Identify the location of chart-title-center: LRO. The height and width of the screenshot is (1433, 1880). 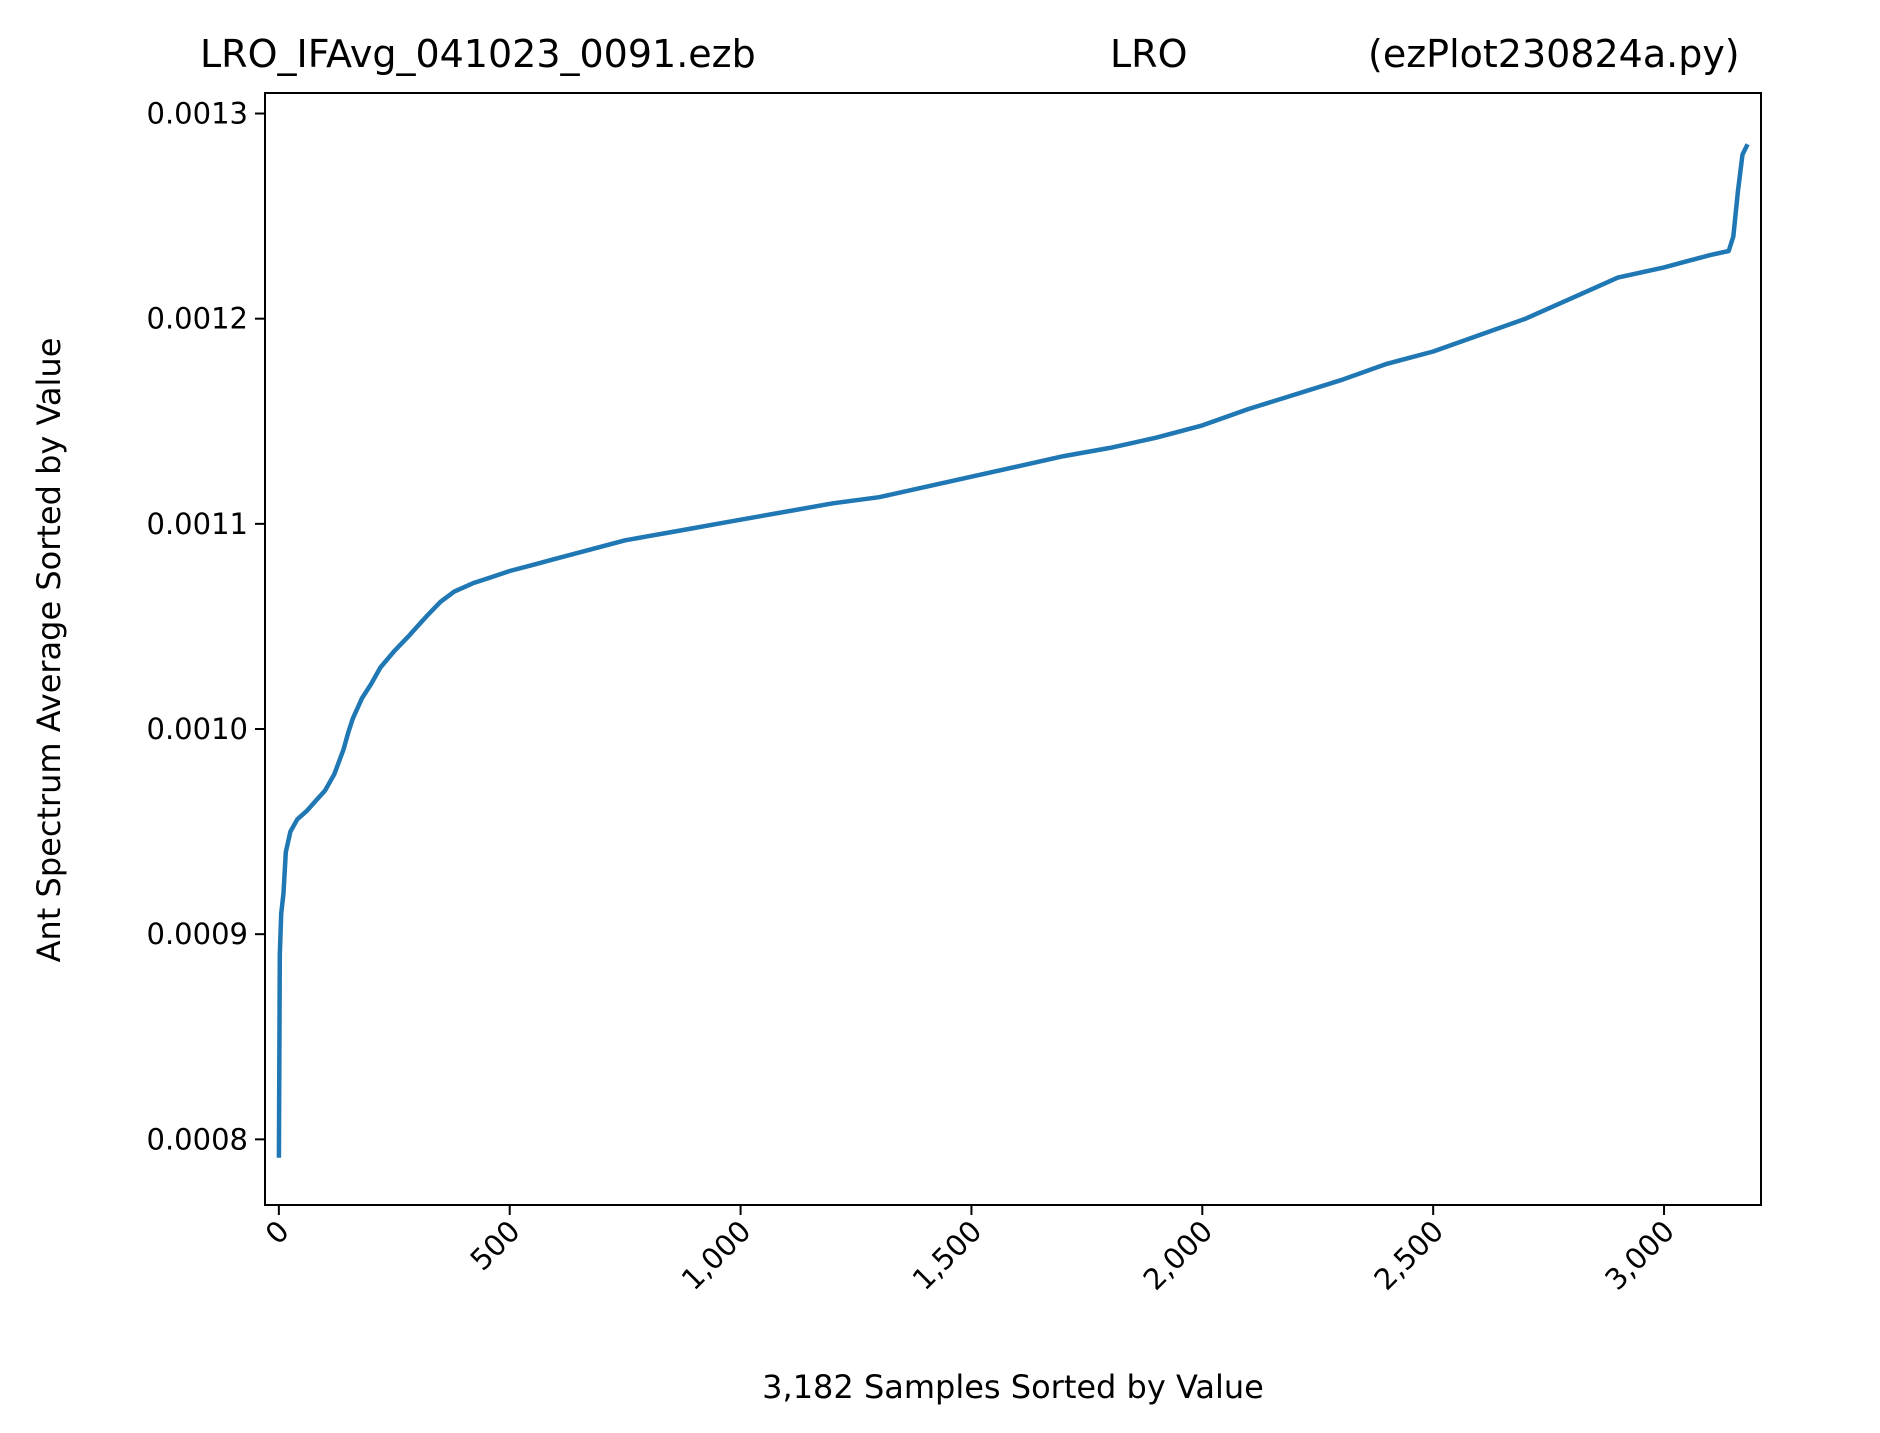
(1148, 54).